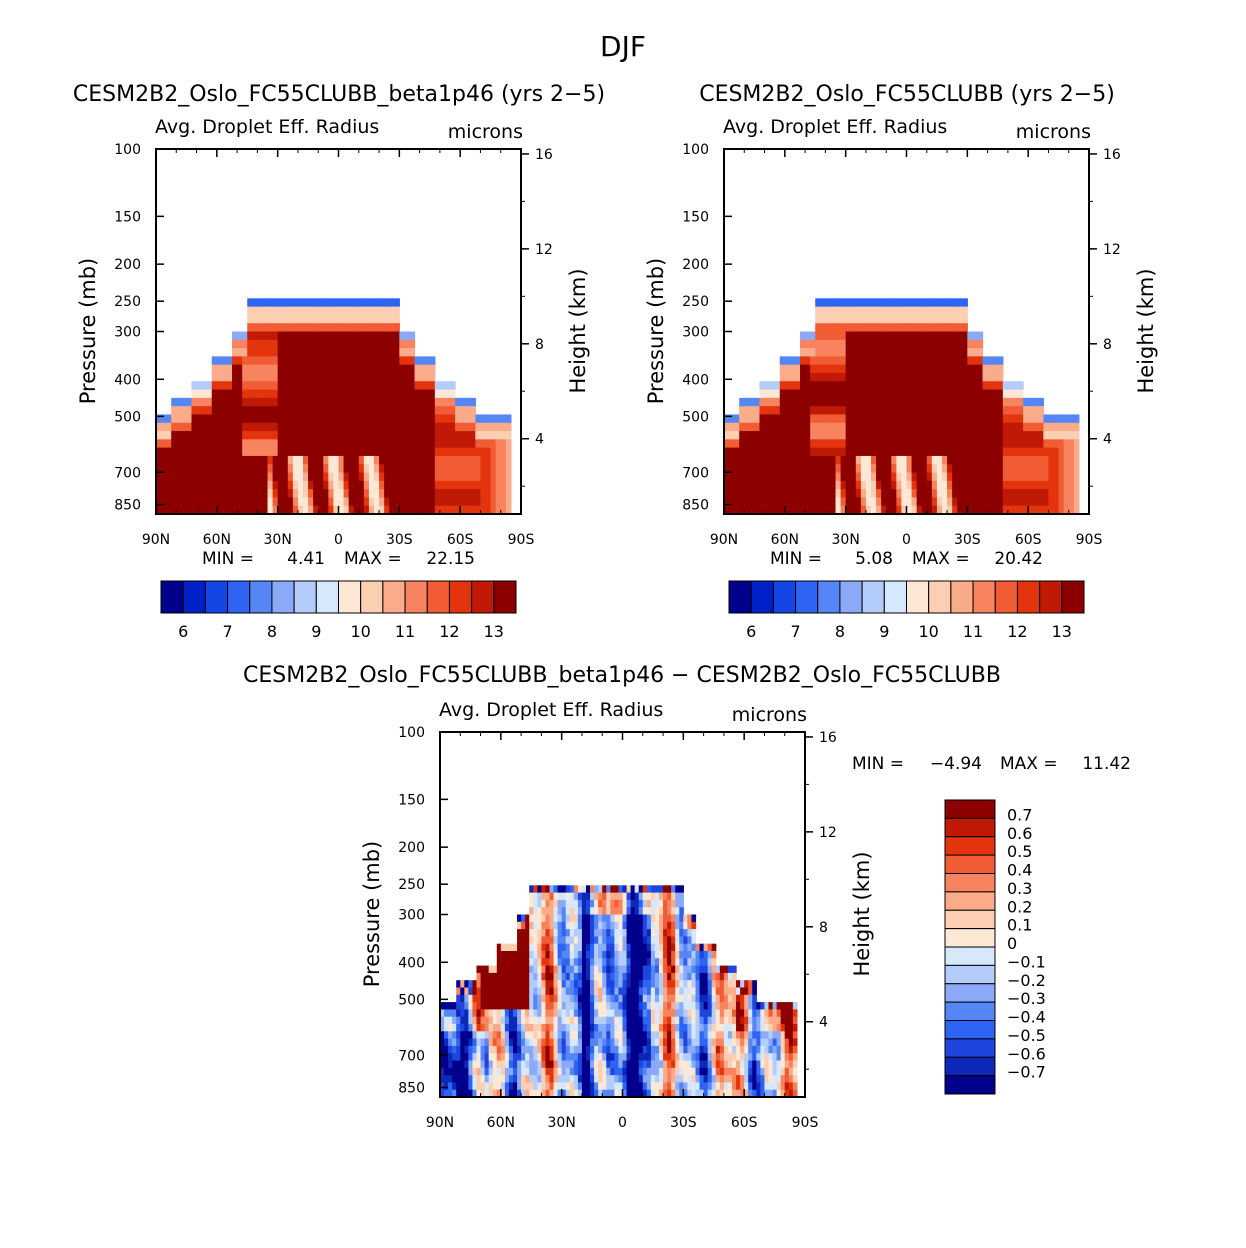  What do you see at coordinates (840, 631) in the screenshot?
I see `colorbar-label: 8` at bounding box center [840, 631].